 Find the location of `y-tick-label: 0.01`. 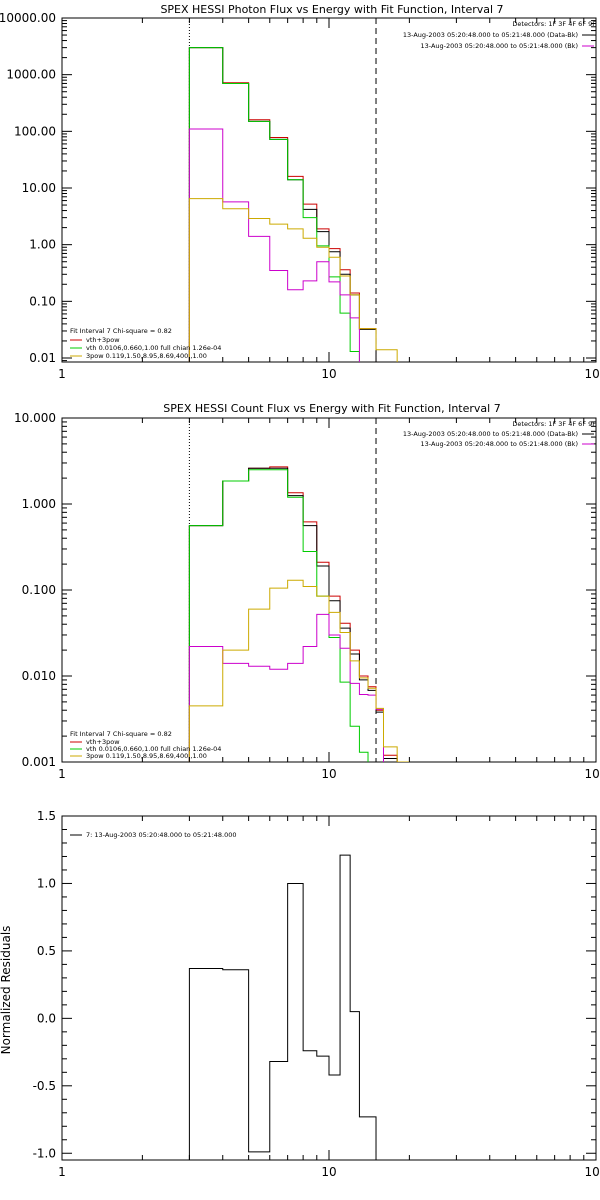

y-tick-label: 0.01 is located at coordinates (42, 358).